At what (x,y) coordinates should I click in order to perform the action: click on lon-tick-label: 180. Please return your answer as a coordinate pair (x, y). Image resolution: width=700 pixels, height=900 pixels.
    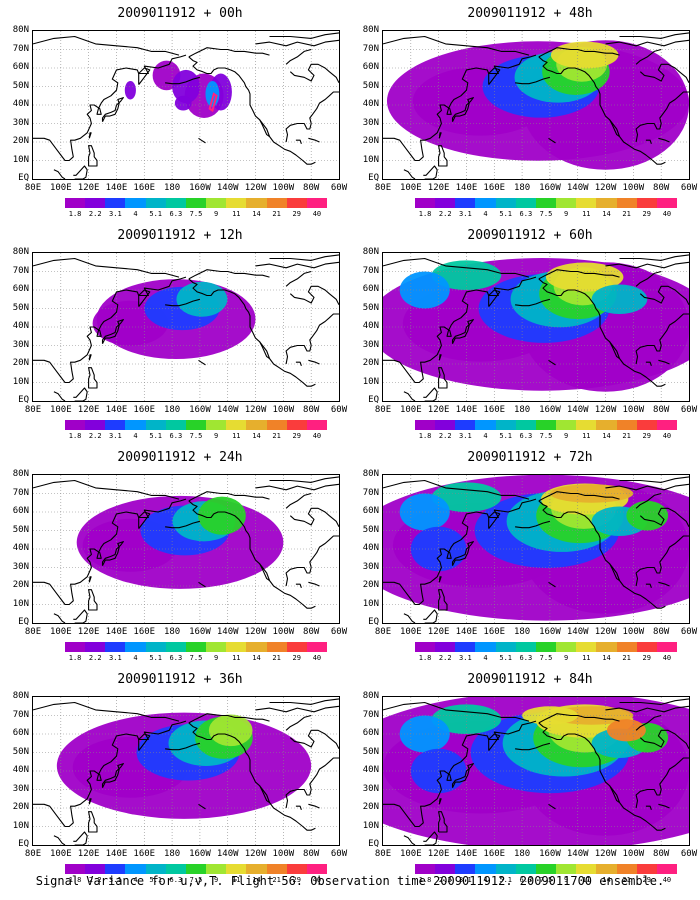
    Looking at the image, I should click on (522, 188).